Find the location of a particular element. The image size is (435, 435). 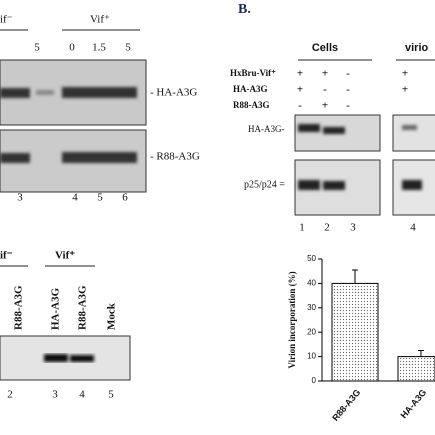

x-tick-label: R88-A3G is located at coordinates (346, 405).